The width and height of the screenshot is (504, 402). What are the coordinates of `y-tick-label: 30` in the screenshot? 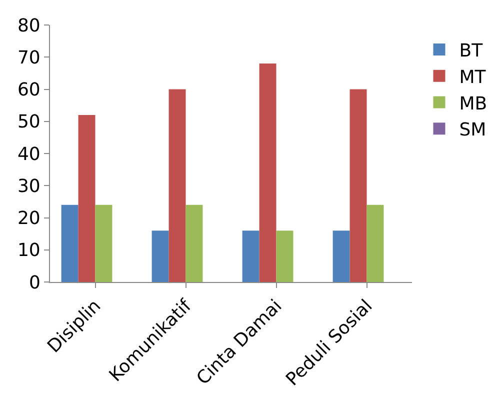 It's located at (28, 186).